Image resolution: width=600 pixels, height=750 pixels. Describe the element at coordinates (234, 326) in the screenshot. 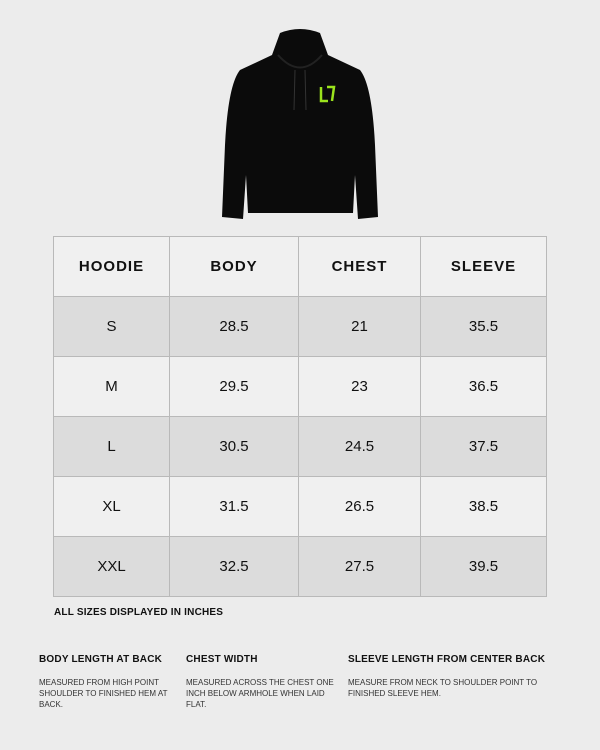

I see `body-cell: 28.5` at that location.